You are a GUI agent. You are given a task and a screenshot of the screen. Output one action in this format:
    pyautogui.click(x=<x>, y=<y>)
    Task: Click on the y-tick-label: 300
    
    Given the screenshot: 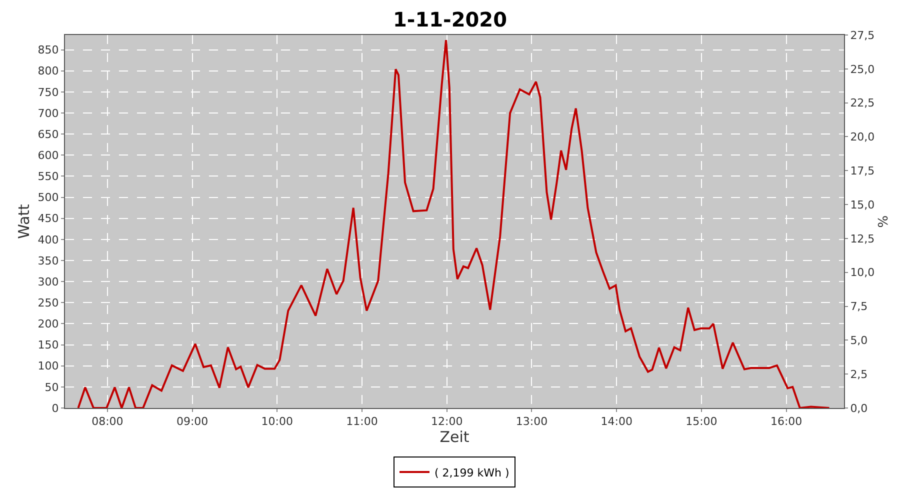 What is the action you would take?
    pyautogui.click(x=48, y=281)
    